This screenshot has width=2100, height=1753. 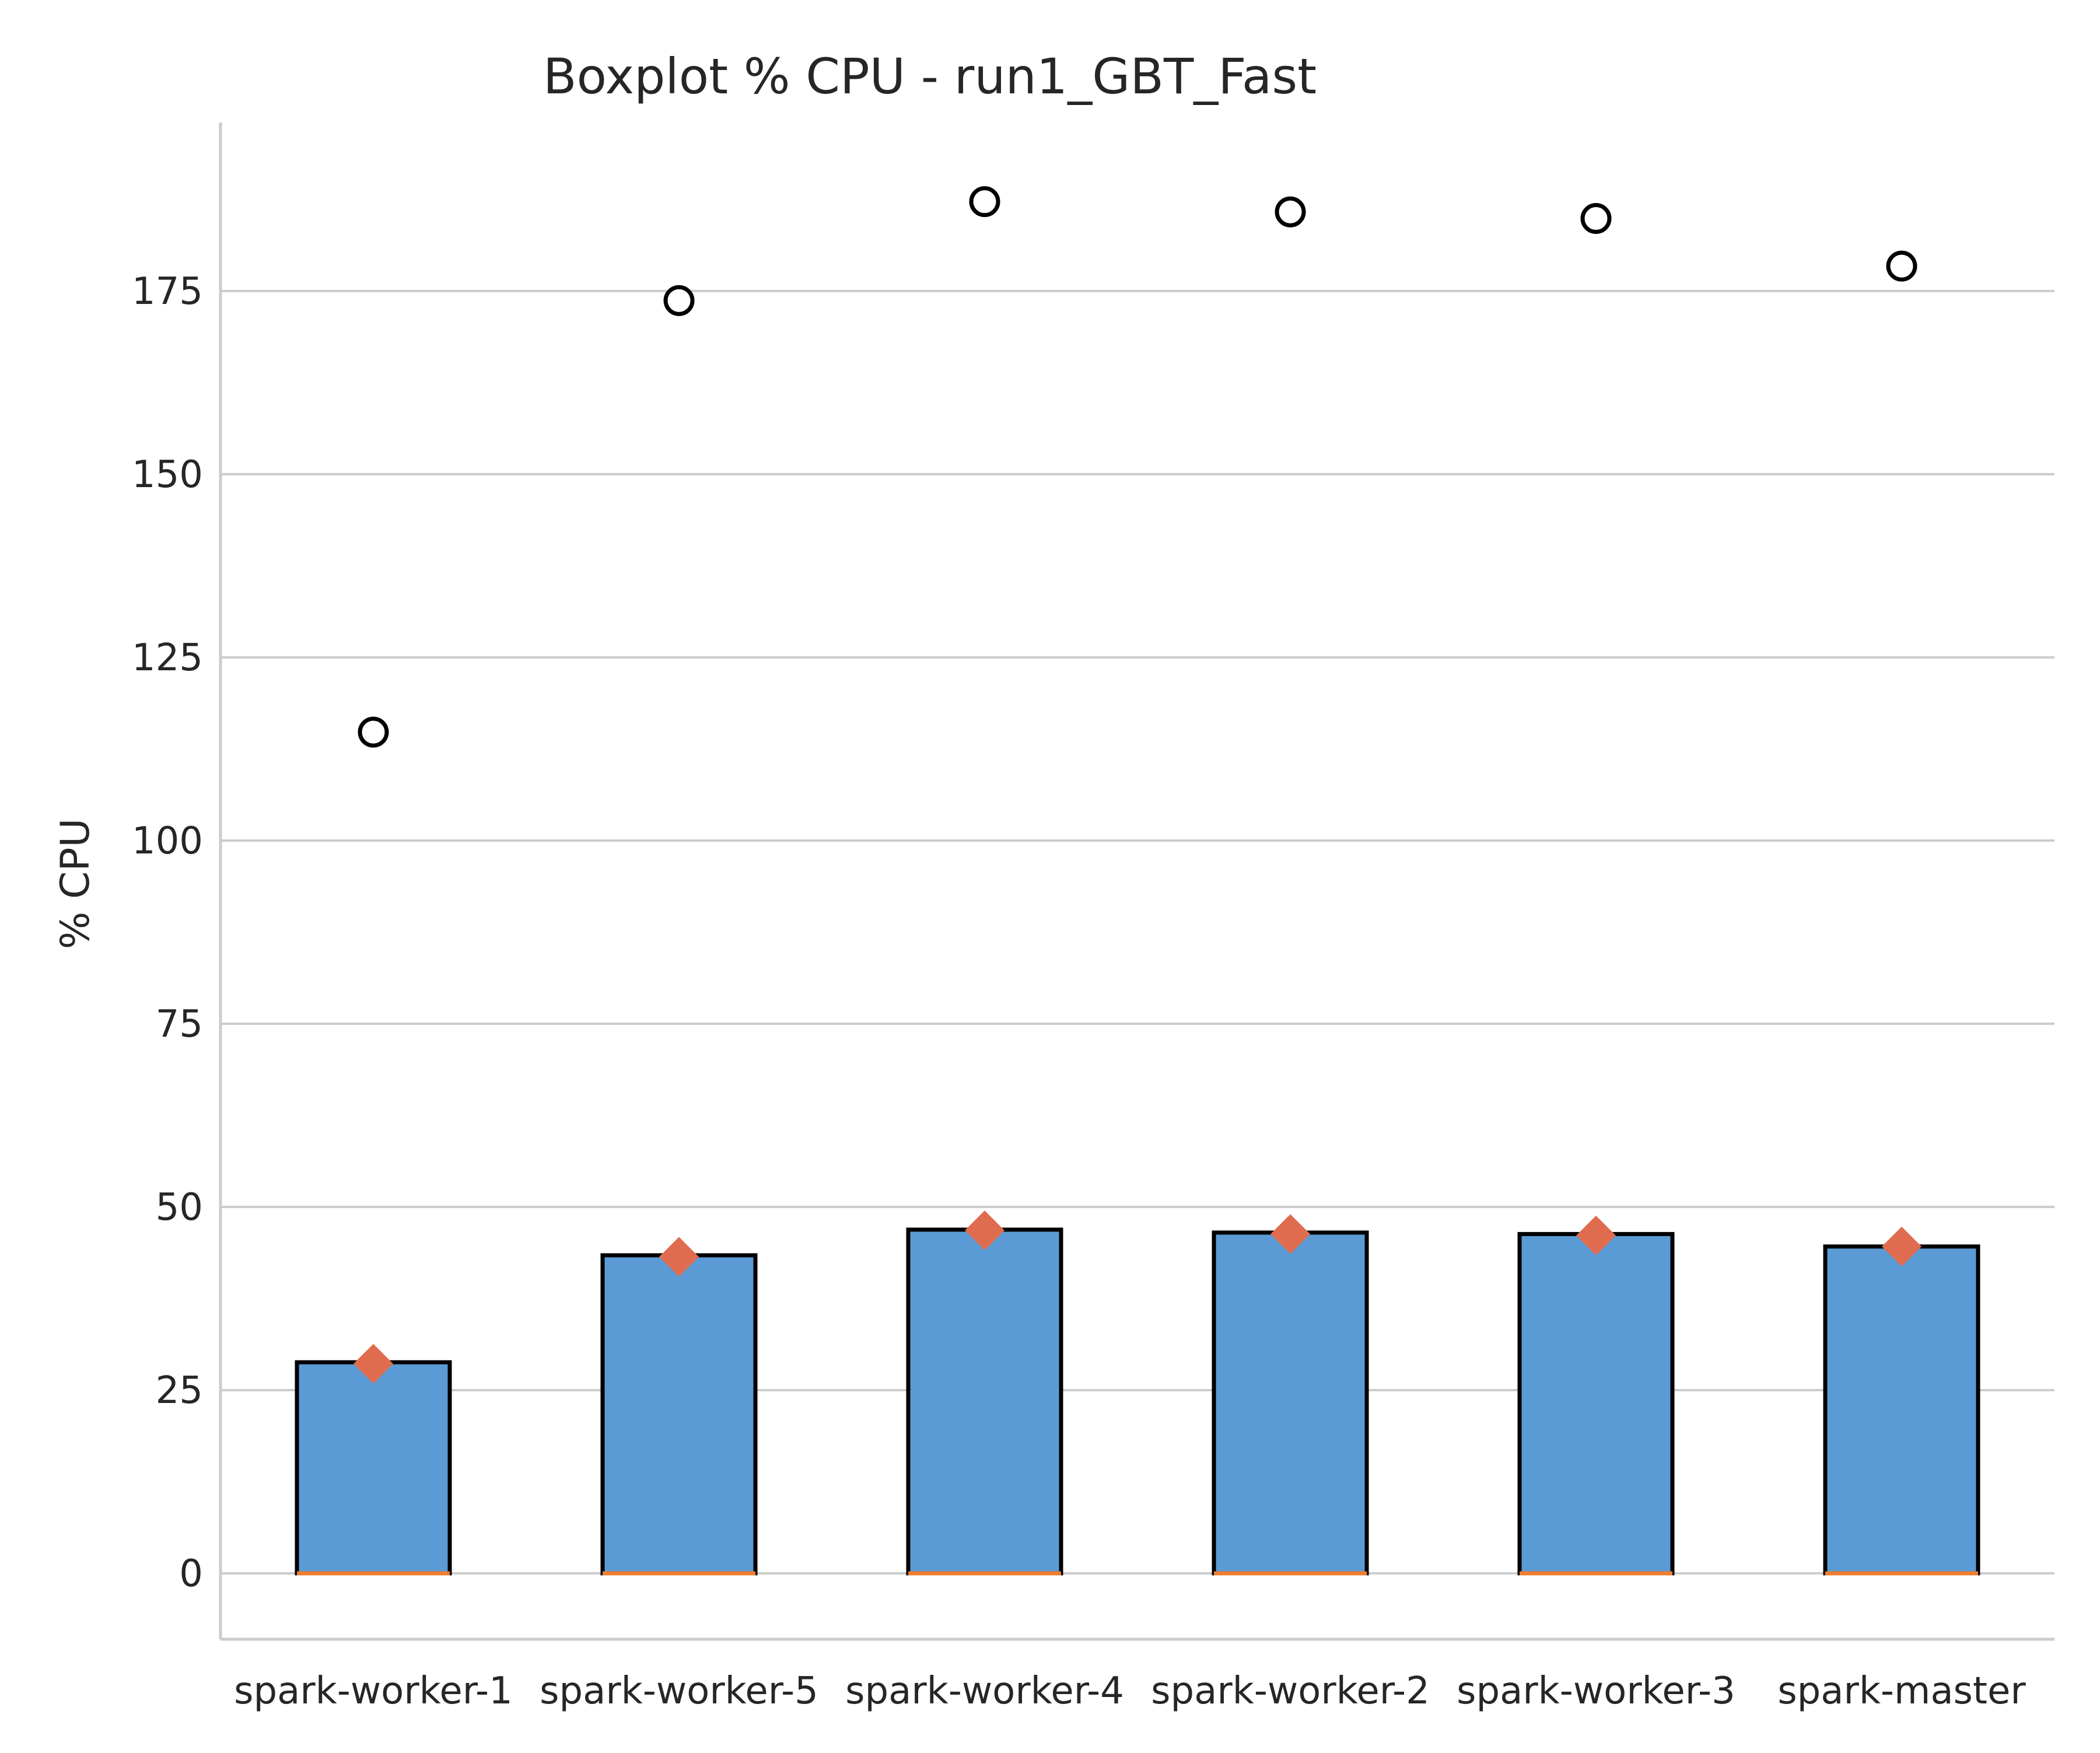 I want to click on y-tick-label: 25, so click(x=180, y=1390).